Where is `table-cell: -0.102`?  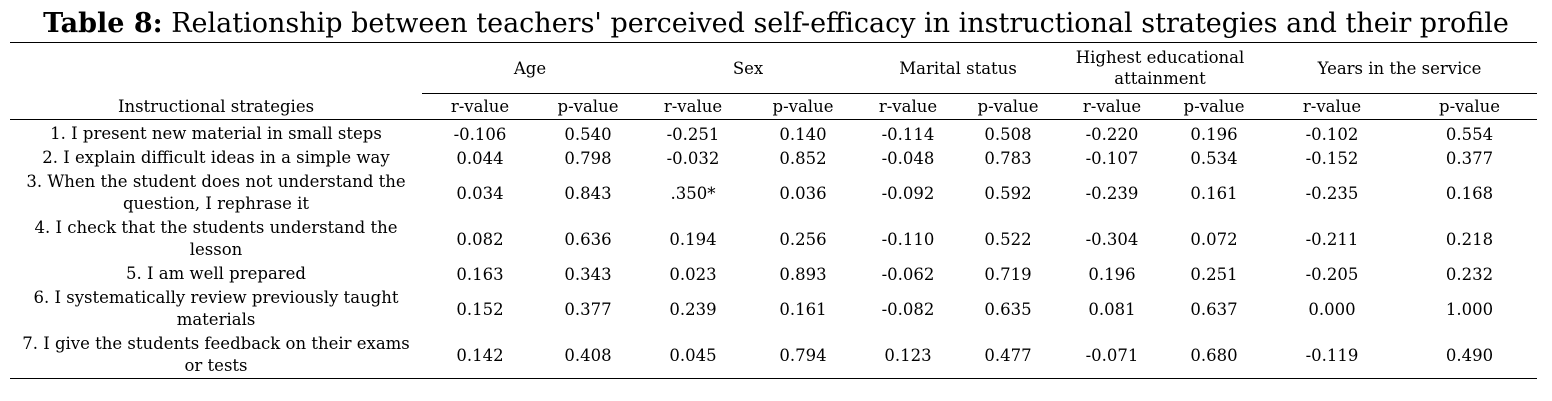
table-cell: -0.102 is located at coordinates (1332, 134).